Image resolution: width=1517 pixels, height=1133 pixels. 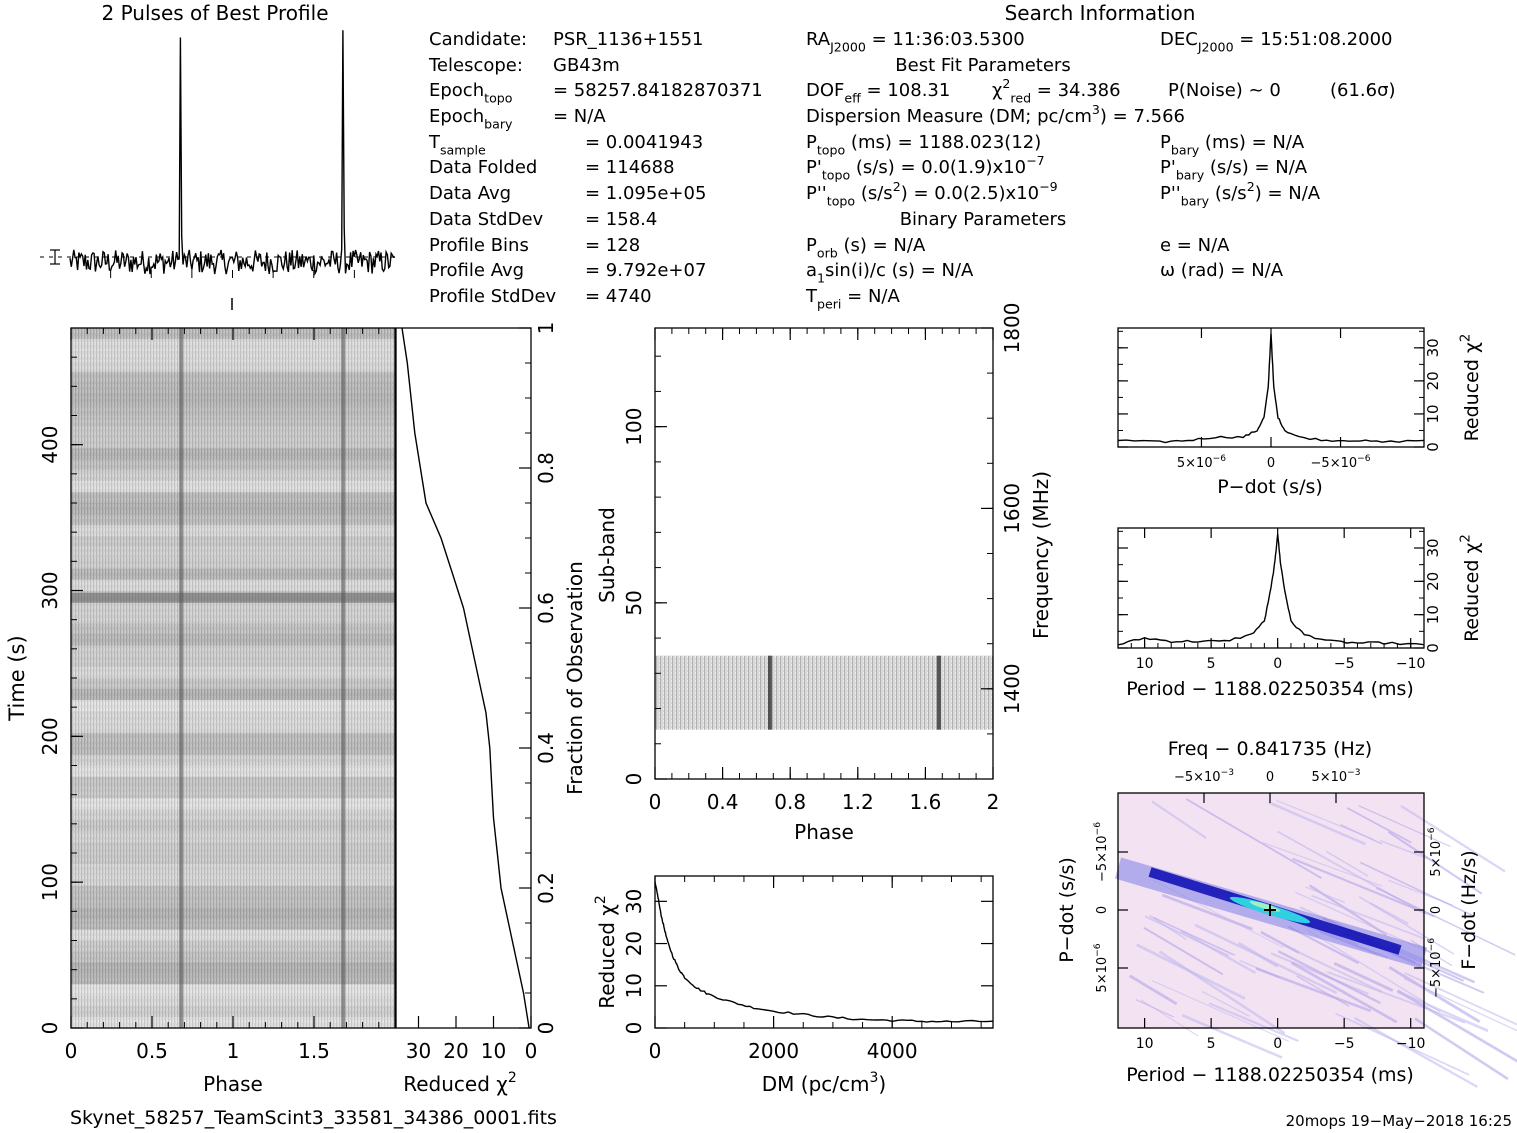 I want to click on y-axis-label: P−dot (s/s), so click(x=1067, y=910).